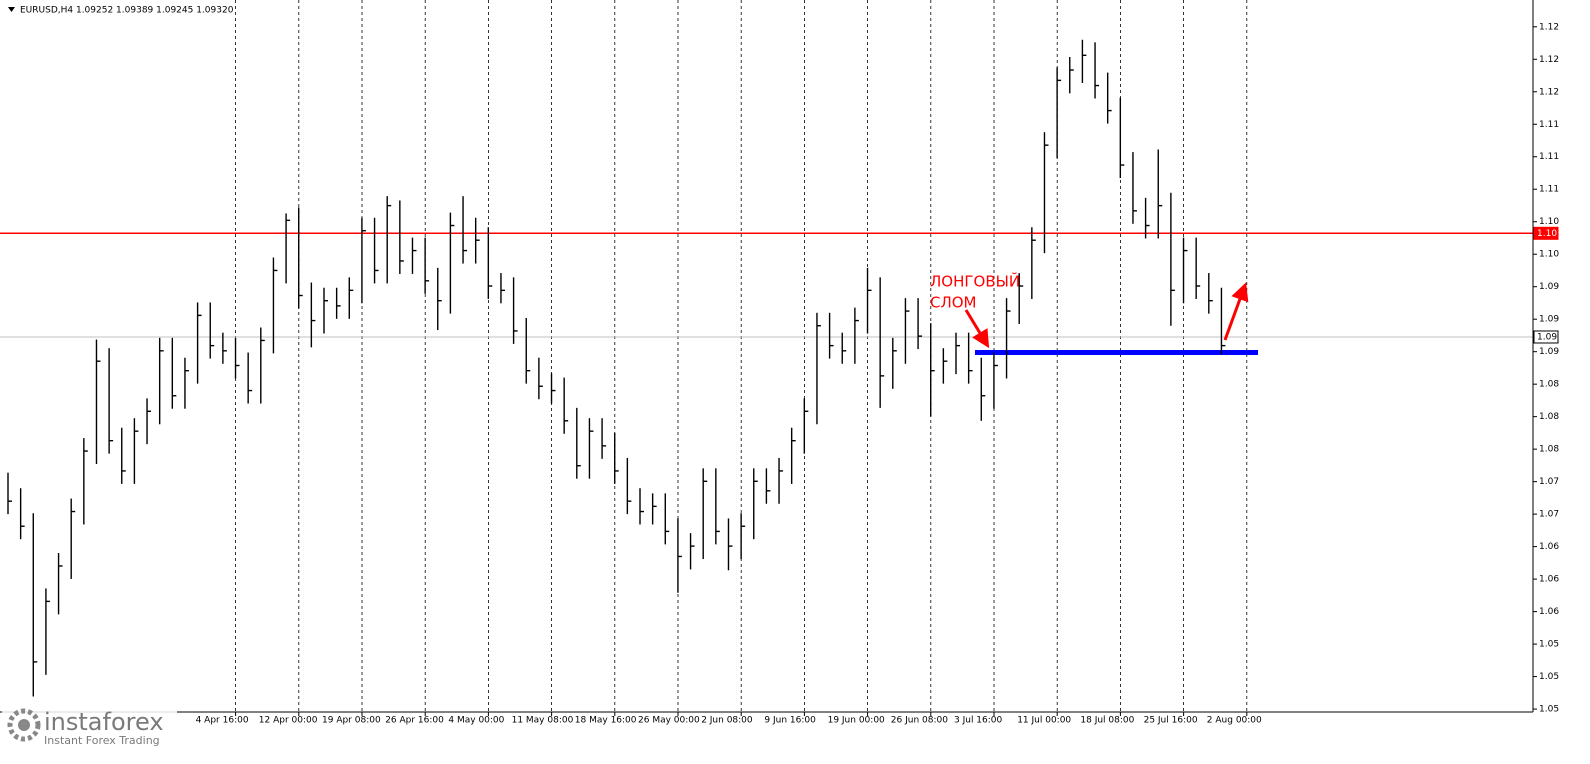 The height and width of the screenshot is (764, 1590). What do you see at coordinates (1044, 721) in the screenshot?
I see `x-tick-label: 11 Jul 00:00` at bounding box center [1044, 721].